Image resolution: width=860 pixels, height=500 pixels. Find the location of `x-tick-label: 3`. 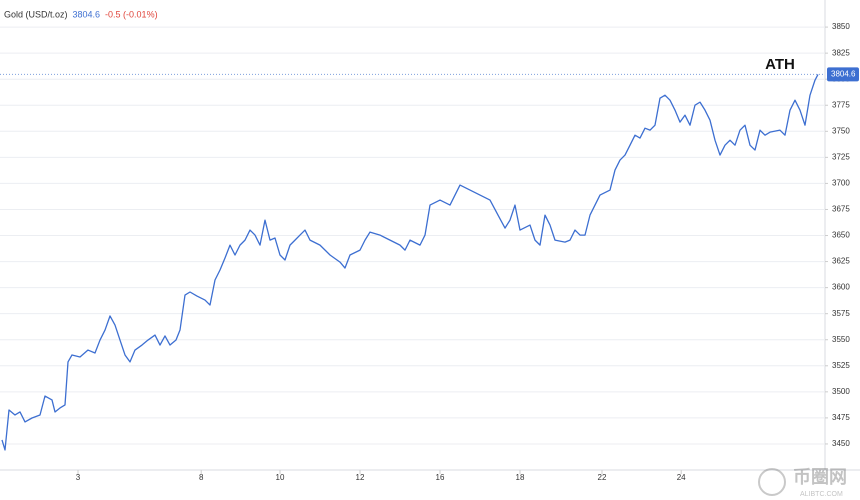

x-tick-label: 3 is located at coordinates (78, 477).